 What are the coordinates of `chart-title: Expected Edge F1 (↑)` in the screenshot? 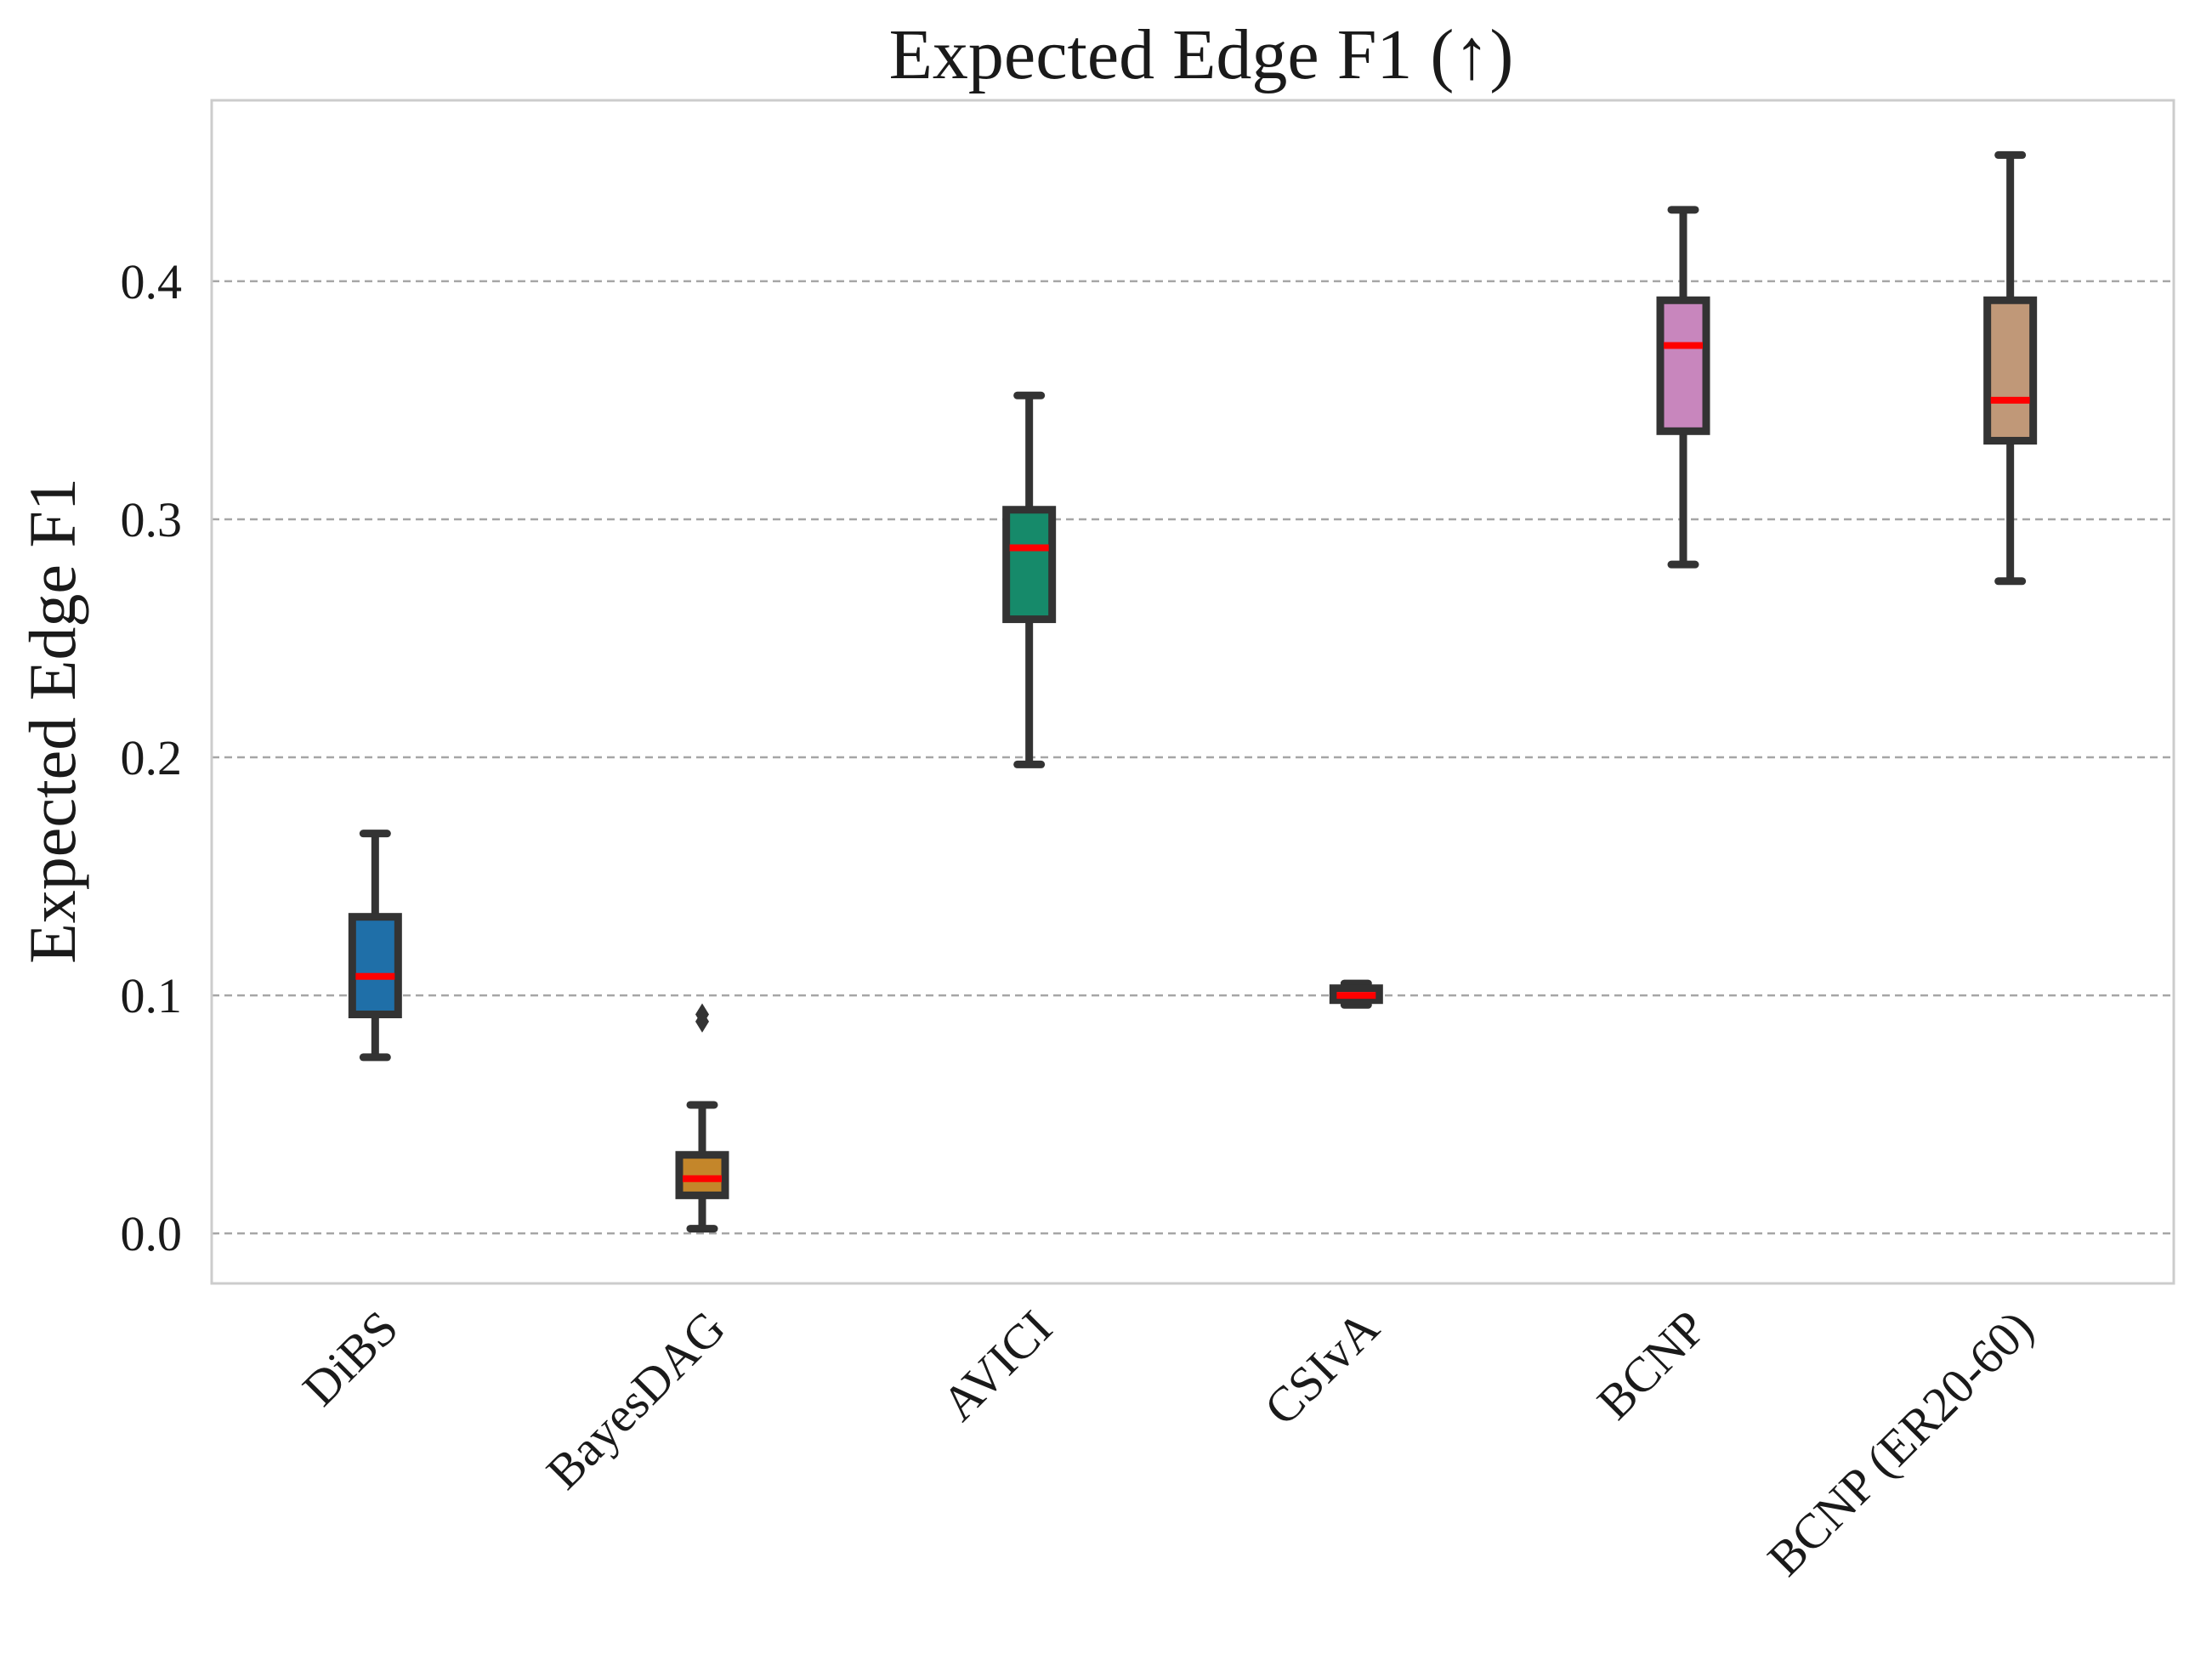 It's located at (1201, 54).